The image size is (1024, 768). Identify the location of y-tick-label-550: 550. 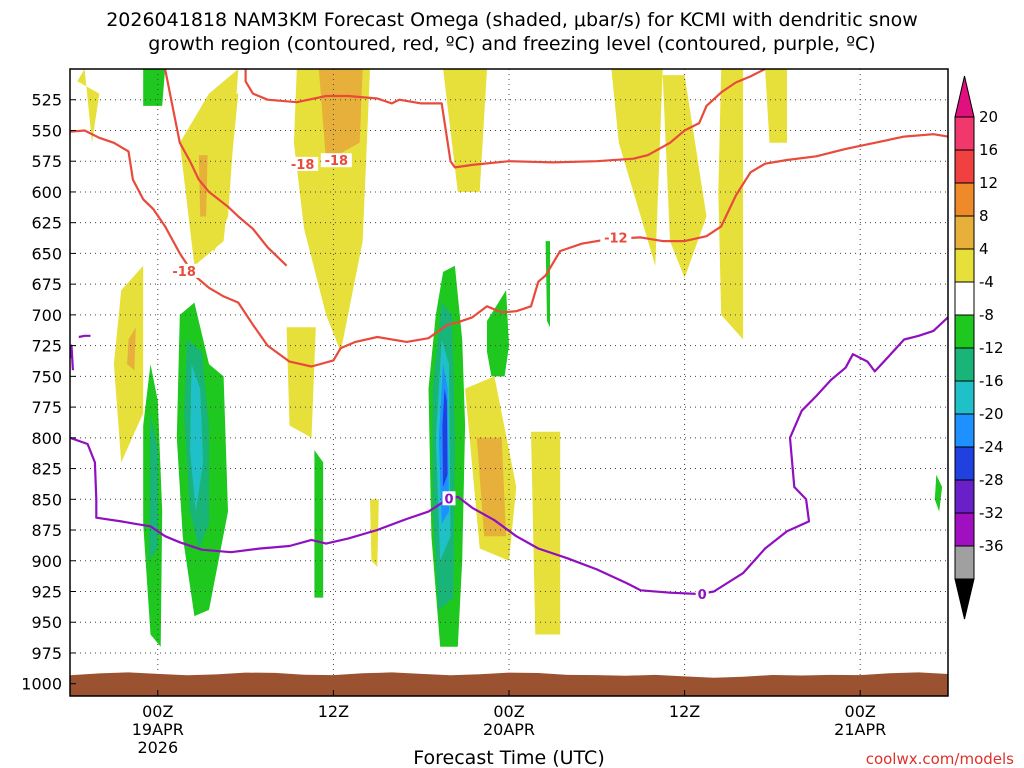
(46, 130).